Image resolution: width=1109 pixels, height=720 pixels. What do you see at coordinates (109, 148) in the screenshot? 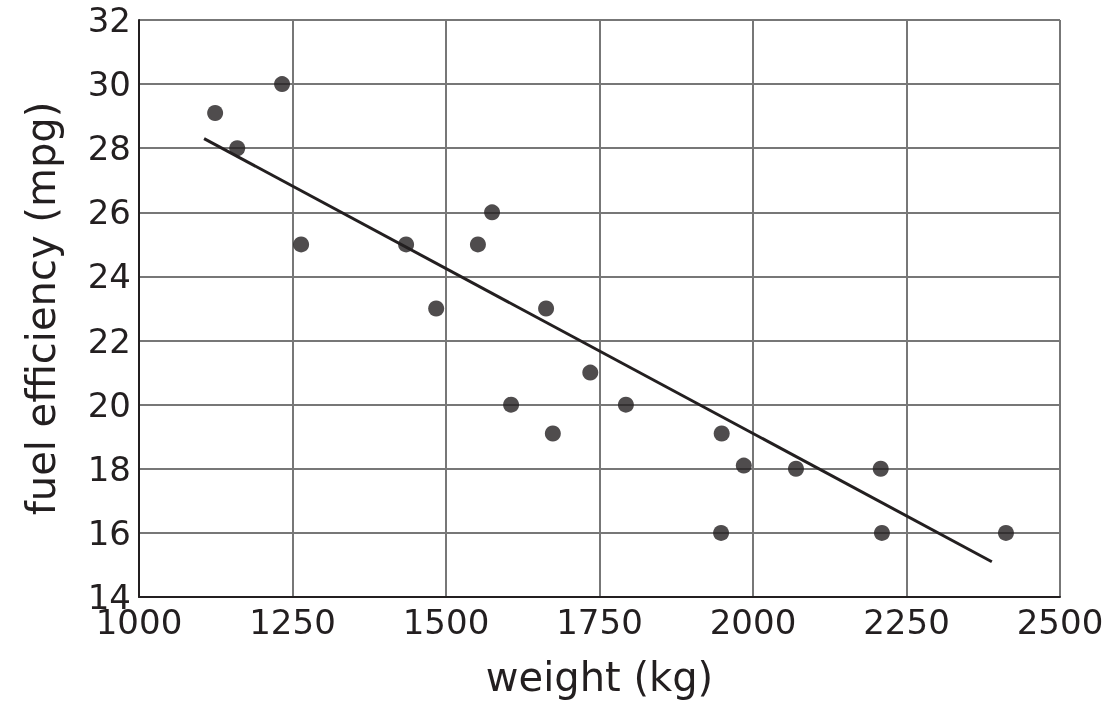
I see `y-tick-label: 28` at bounding box center [109, 148].